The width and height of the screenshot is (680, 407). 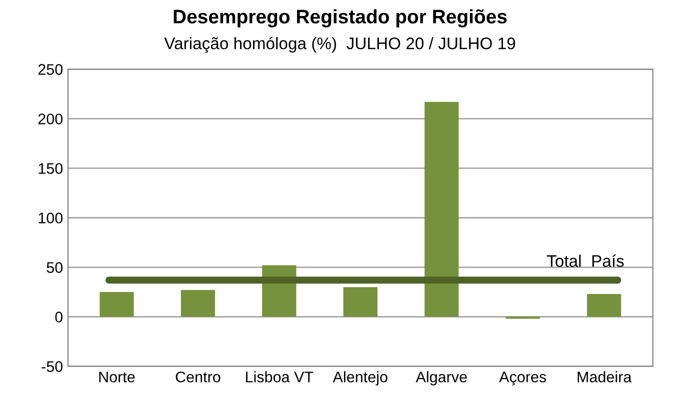 I want to click on y-tick-label: 150, so click(x=50, y=168).